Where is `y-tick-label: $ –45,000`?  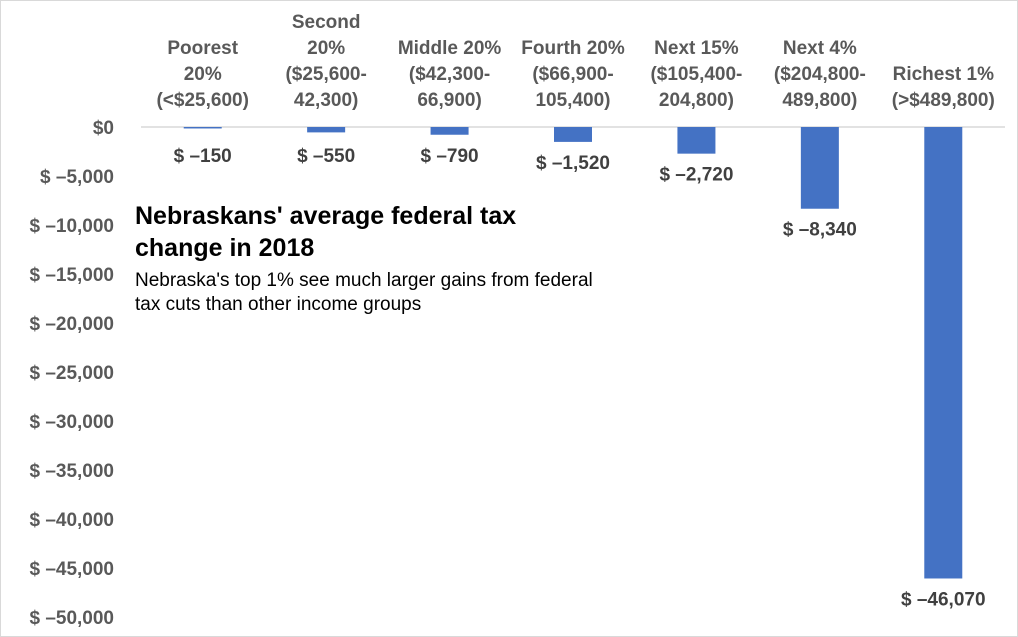 y-tick-label: $ –45,000 is located at coordinates (71, 569).